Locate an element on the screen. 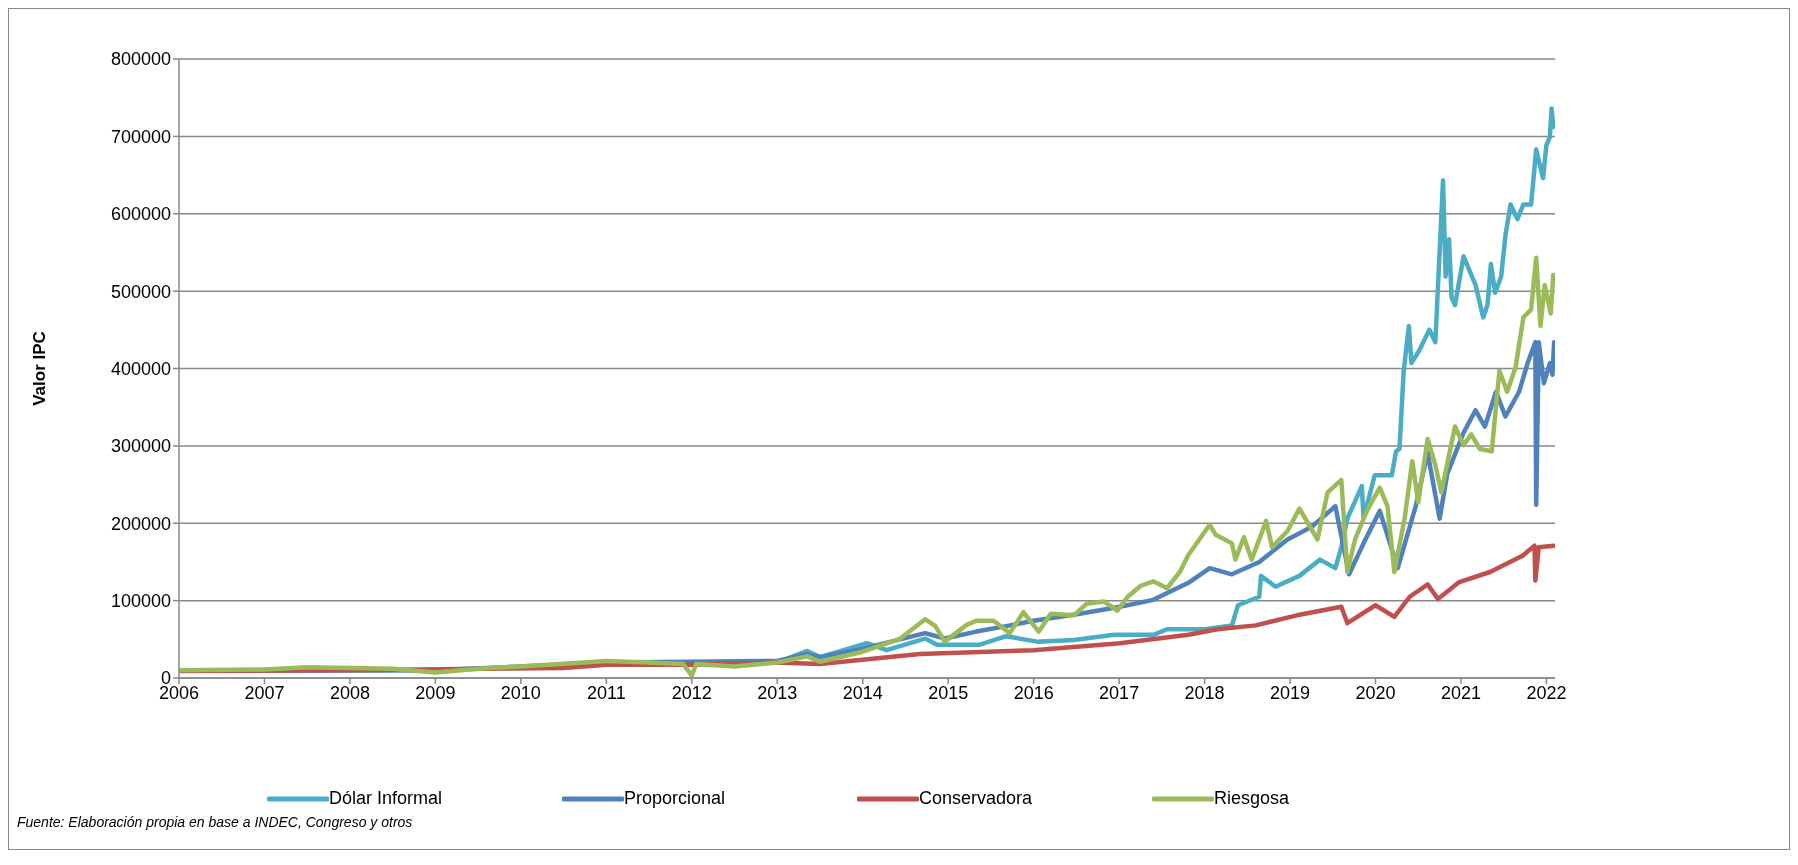 The image size is (1798, 865). x-tick-label: 2020 is located at coordinates (1375, 692).